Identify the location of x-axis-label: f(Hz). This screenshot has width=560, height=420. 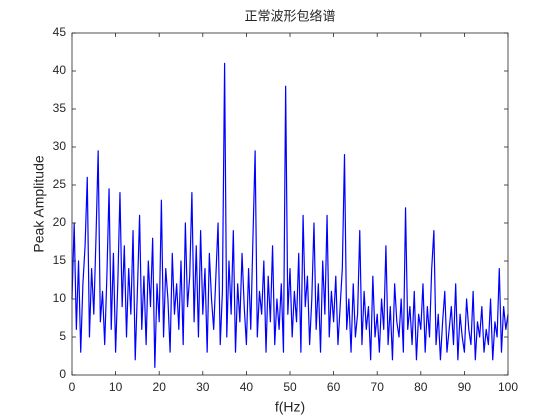
(290, 407).